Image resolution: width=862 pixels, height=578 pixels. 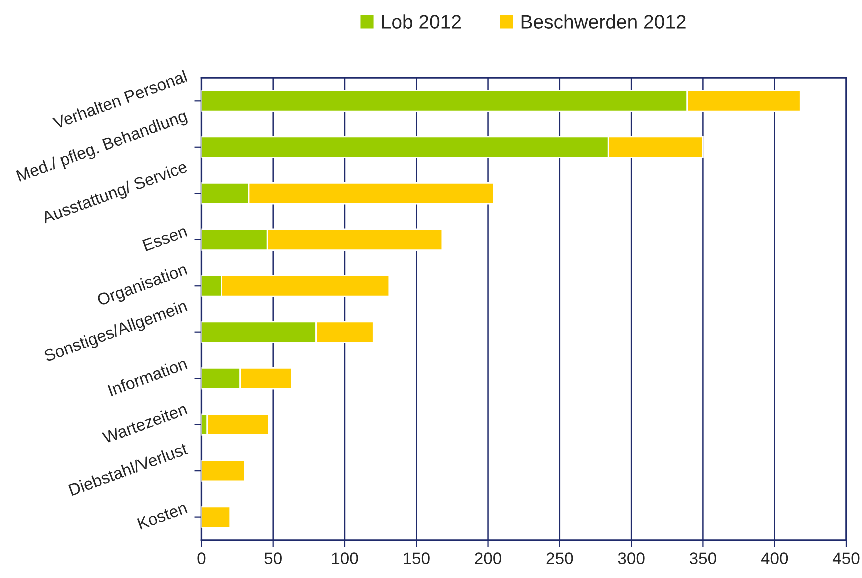 I want to click on x-tick-label: 250, so click(x=560, y=558).